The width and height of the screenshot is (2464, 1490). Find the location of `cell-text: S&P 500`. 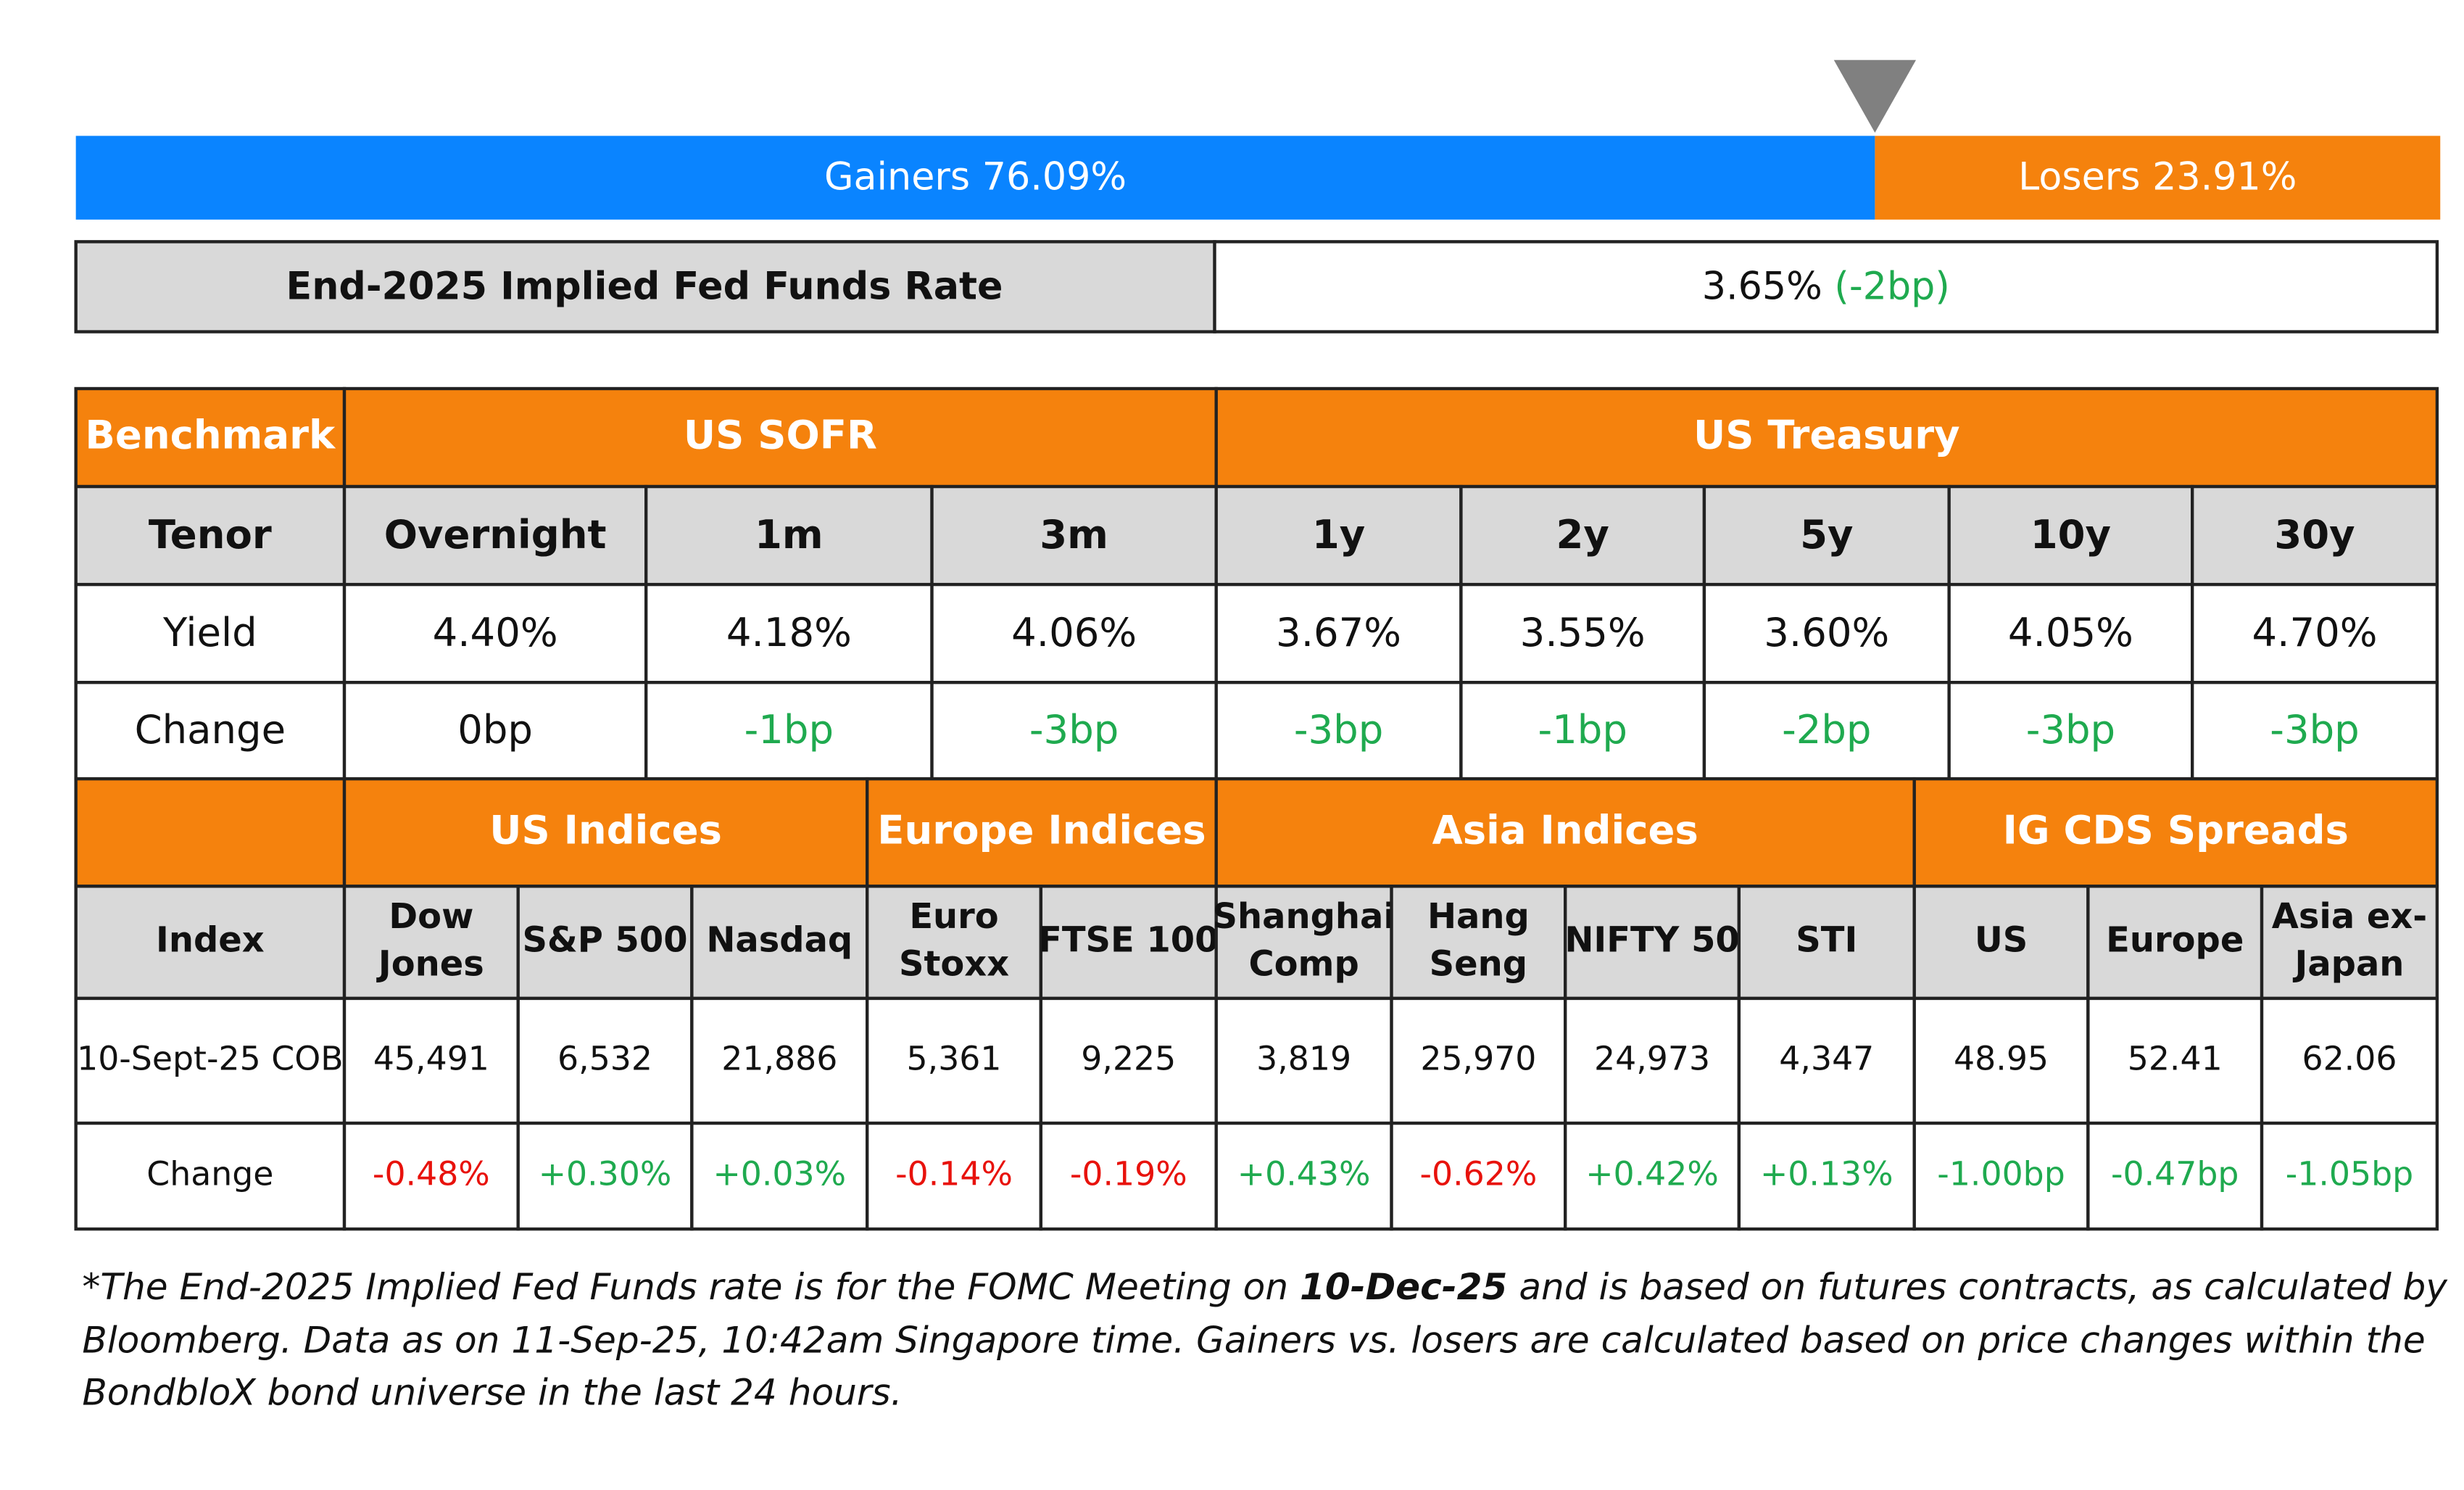

cell-text: S&P 500 is located at coordinates (605, 941).